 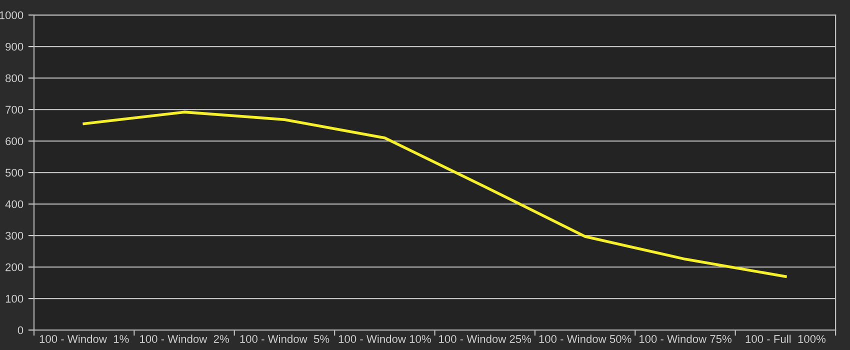 I want to click on x-tick-label: 100 - Window 2%, so click(x=184, y=338).